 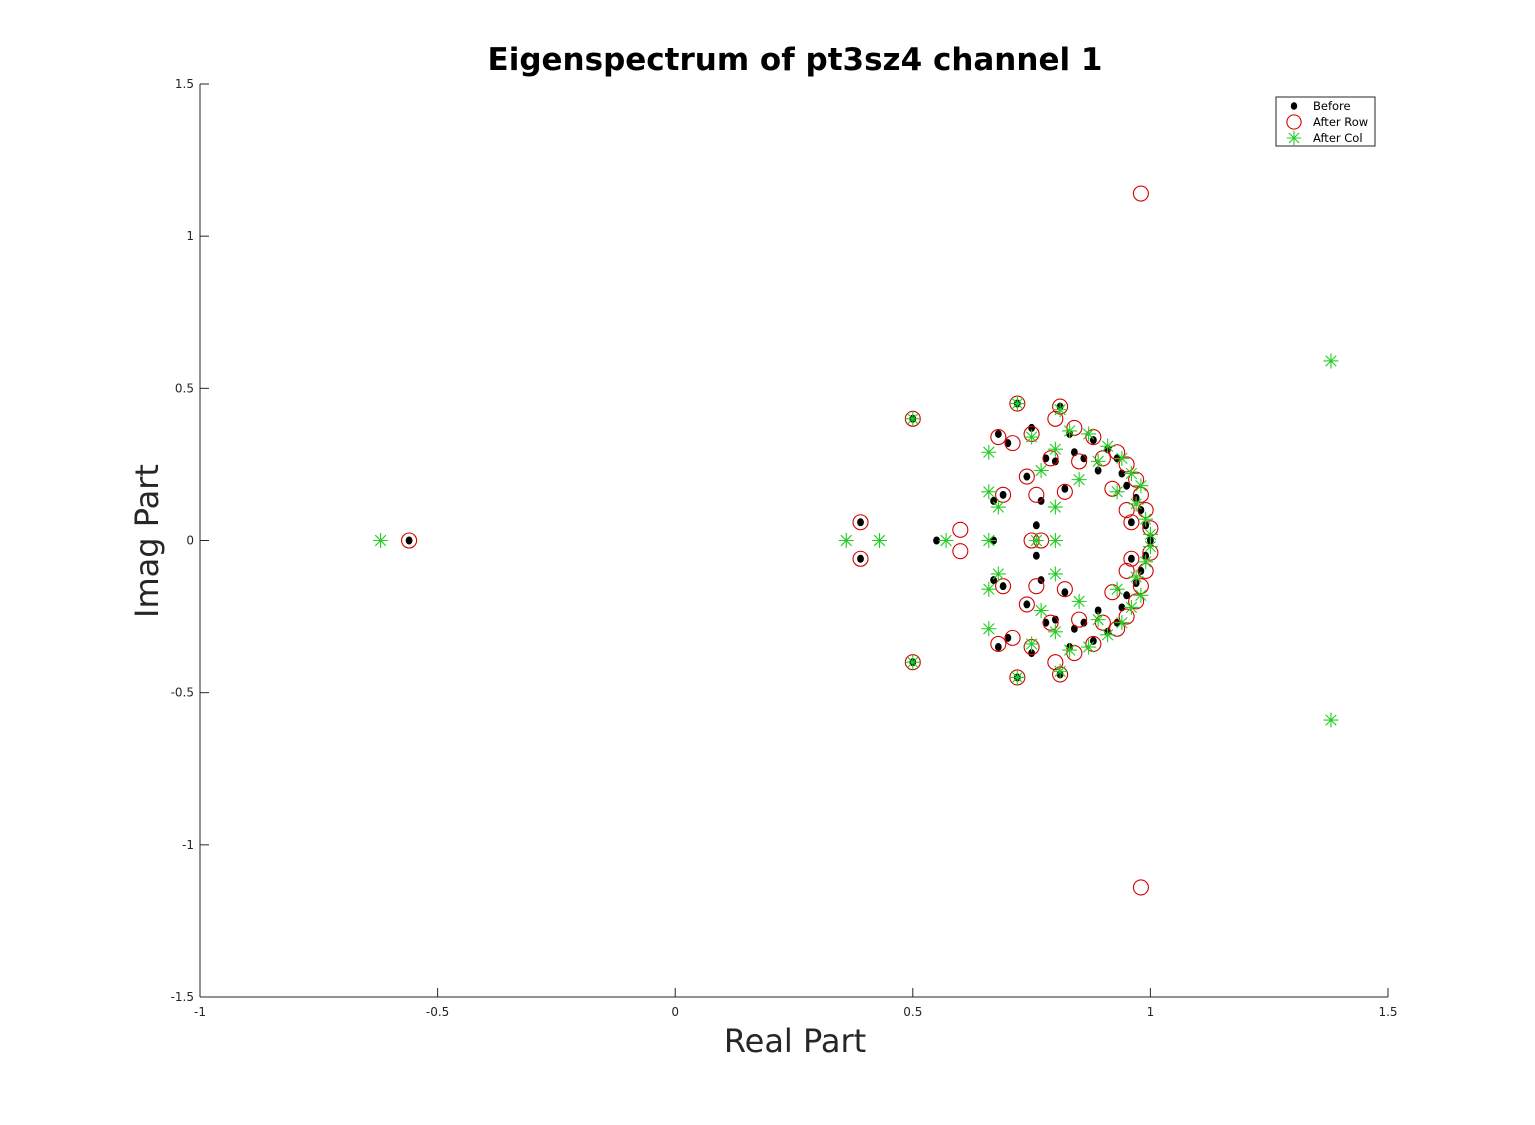 What do you see at coordinates (147, 541) in the screenshot?
I see `y-axis-title: Imag Part` at bounding box center [147, 541].